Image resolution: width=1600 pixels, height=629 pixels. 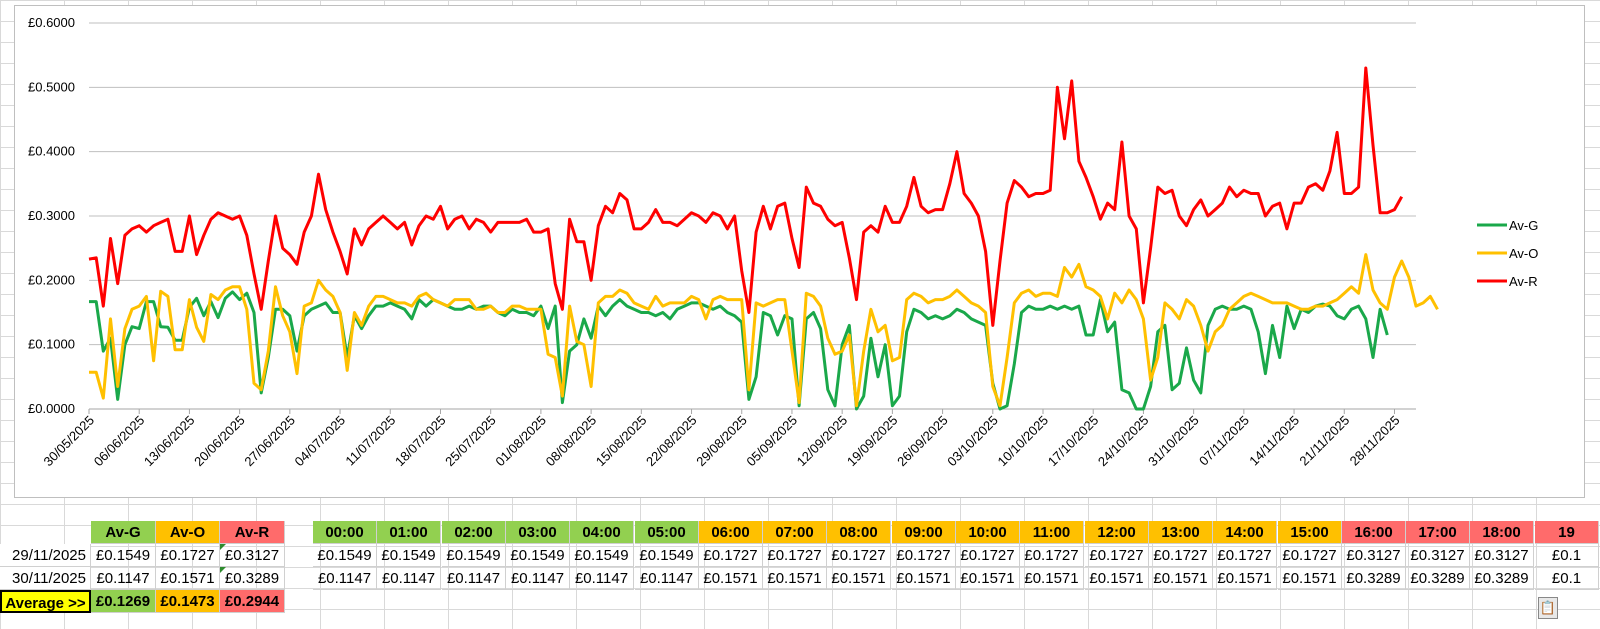 What do you see at coordinates (252, 601) in the screenshot?
I see `average-av_r: £0.2944` at bounding box center [252, 601].